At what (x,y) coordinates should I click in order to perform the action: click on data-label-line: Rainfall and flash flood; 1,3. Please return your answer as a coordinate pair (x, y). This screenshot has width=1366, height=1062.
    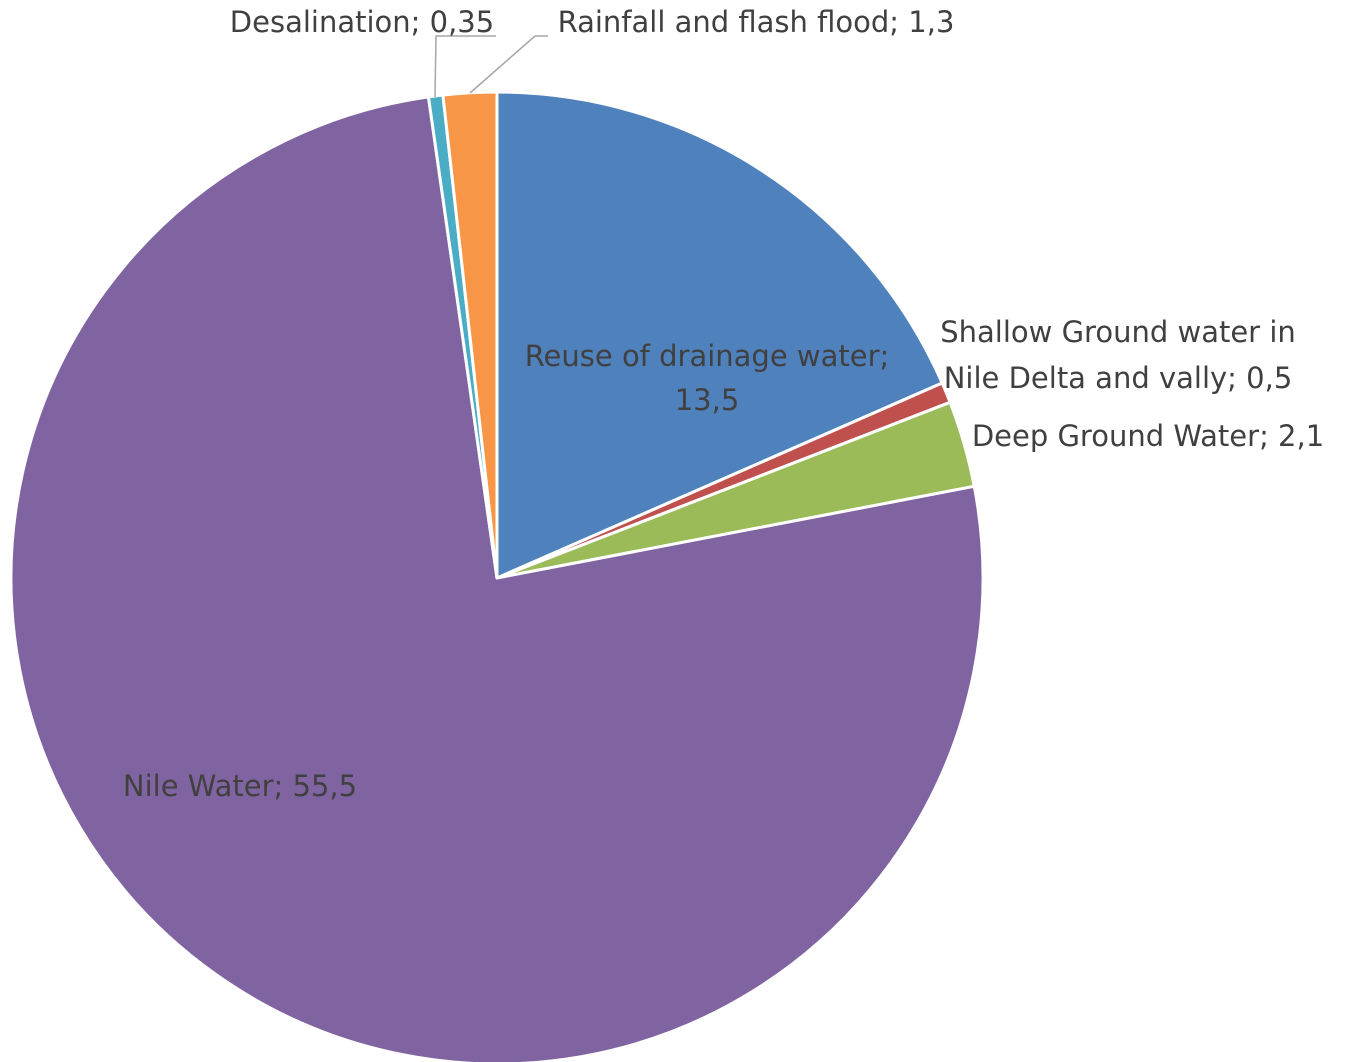
    Looking at the image, I should click on (756, 22).